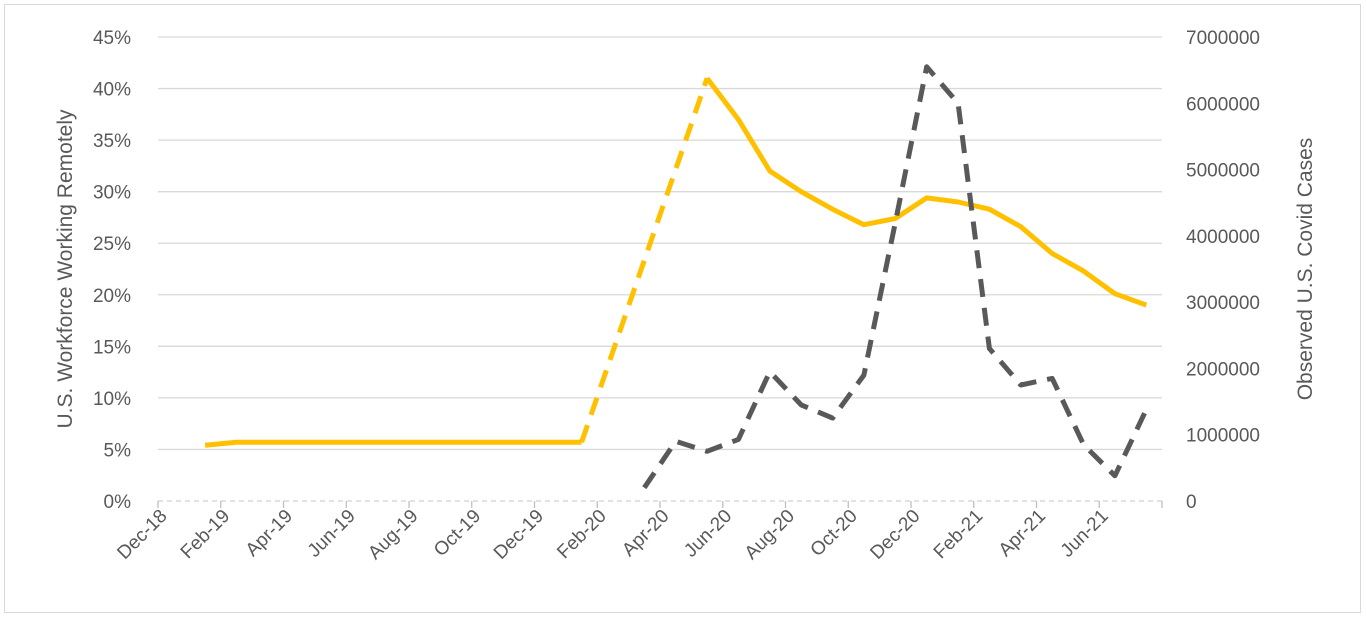 This screenshot has height=619, width=1367. What do you see at coordinates (65, 268) in the screenshot?
I see `y-axis-title: U.S. Workforce Working Remotely` at bounding box center [65, 268].